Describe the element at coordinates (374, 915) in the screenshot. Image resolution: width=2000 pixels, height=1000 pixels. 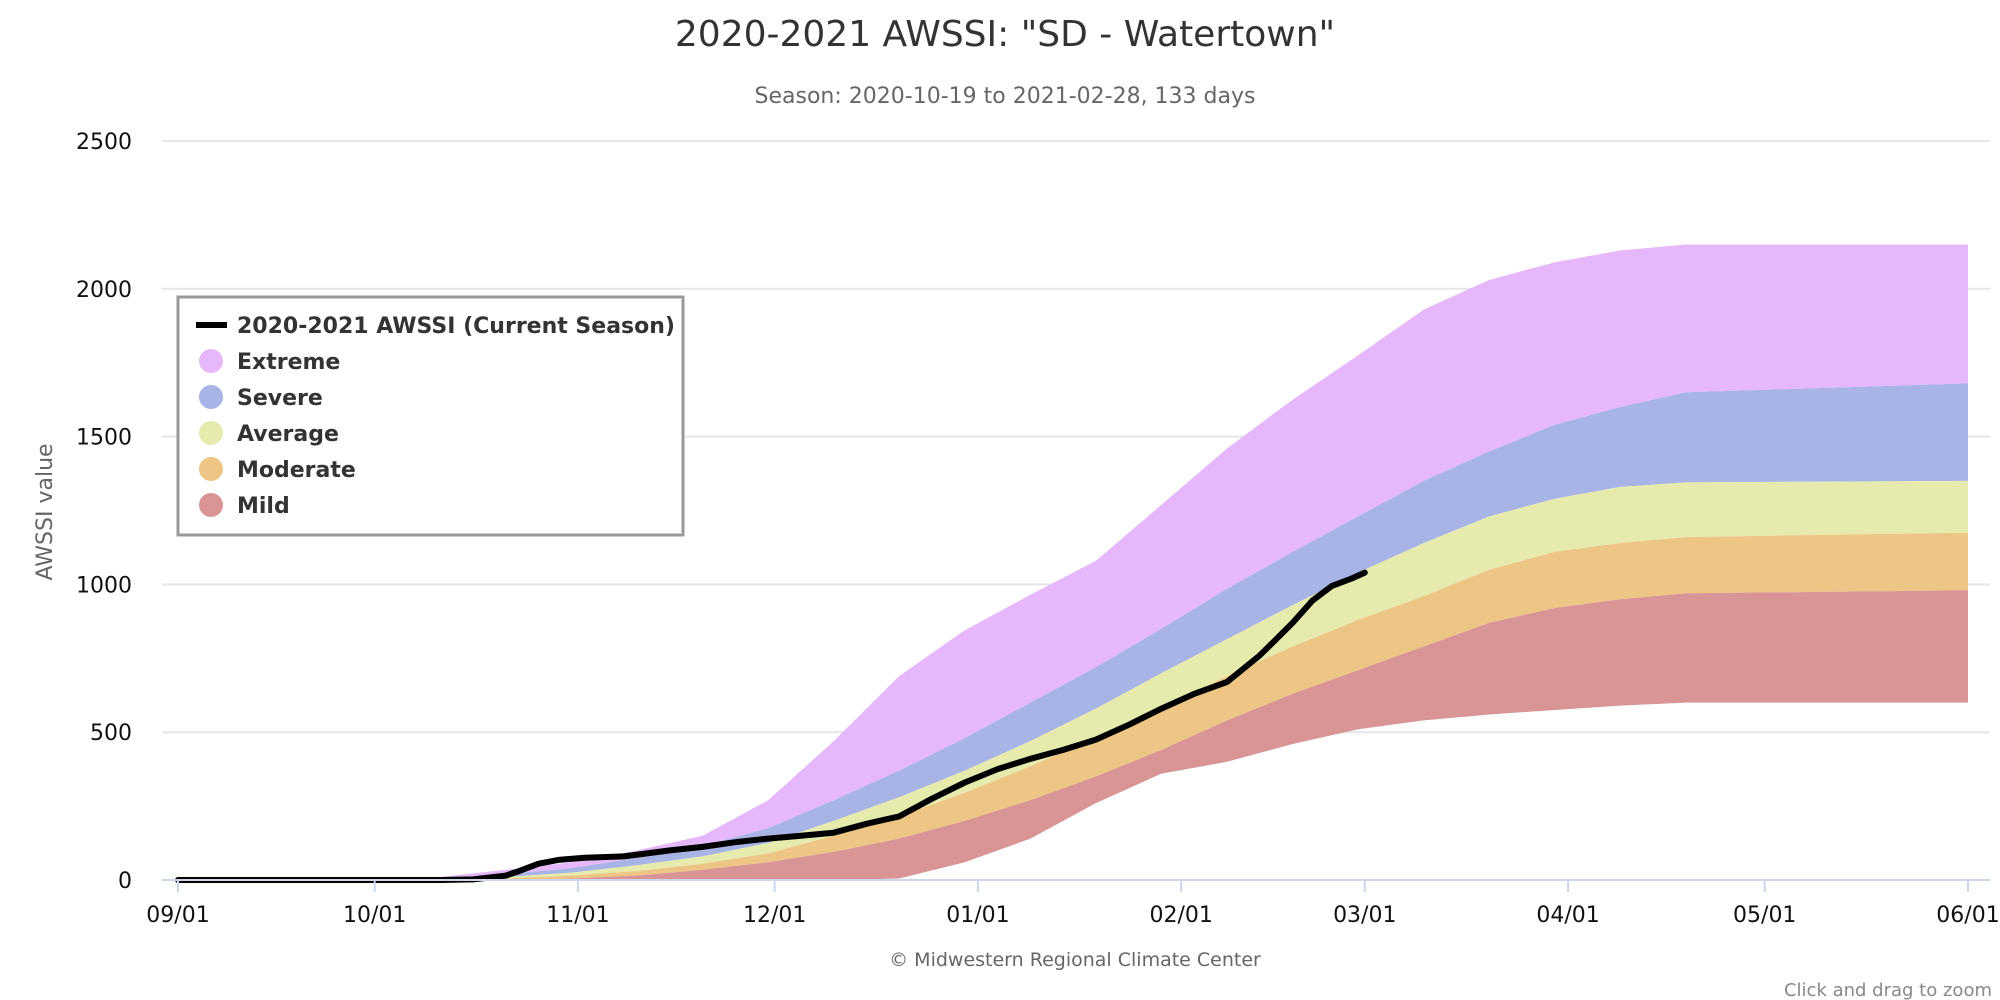
I see `x-tick-label: 10/01` at that location.